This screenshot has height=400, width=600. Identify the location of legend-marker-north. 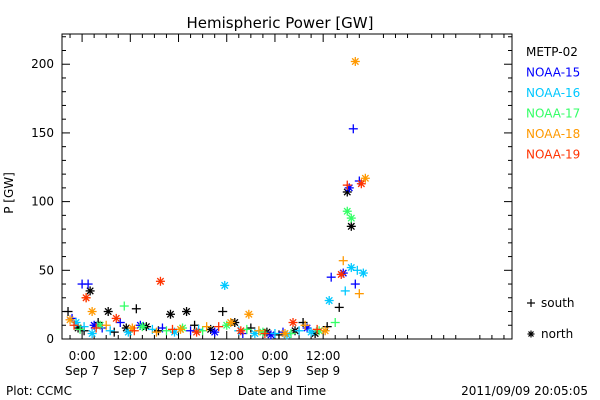
(531, 334).